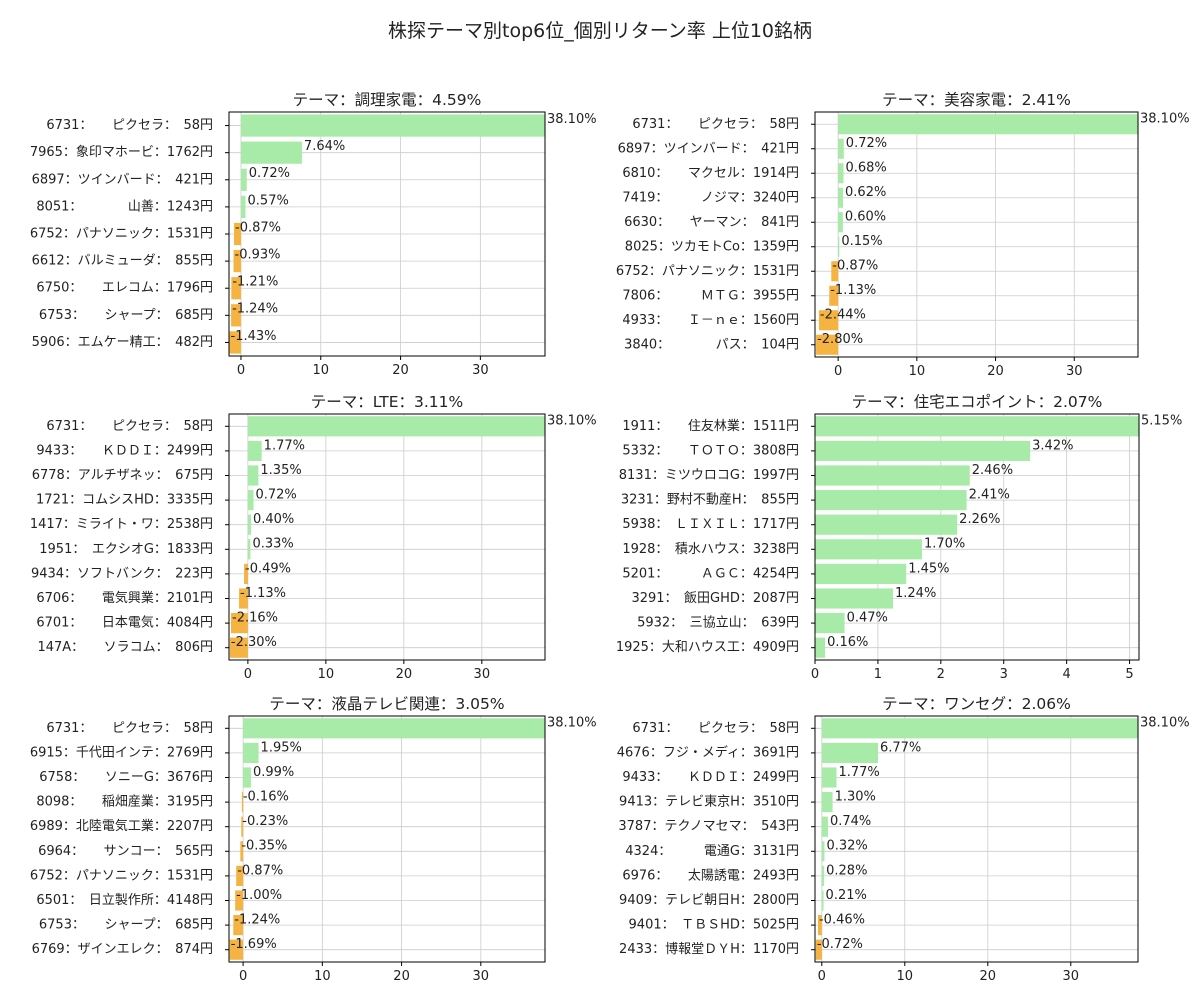 The width and height of the screenshot is (1200, 1000). What do you see at coordinates (861, 241) in the screenshot?
I see `data-label: 0.15%` at bounding box center [861, 241].